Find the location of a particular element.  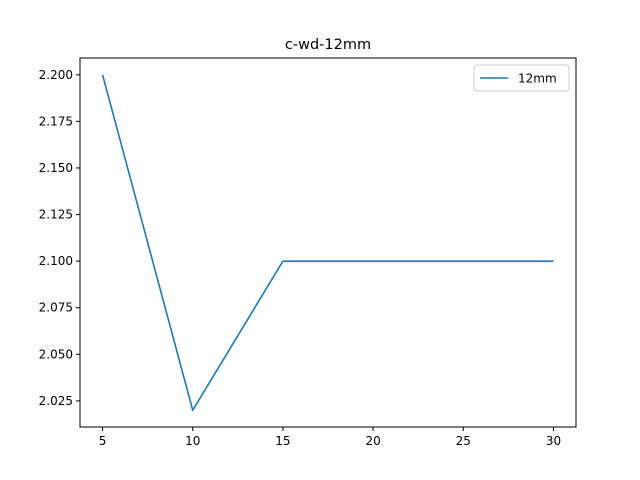

x-tick-label: 25 is located at coordinates (463, 441).